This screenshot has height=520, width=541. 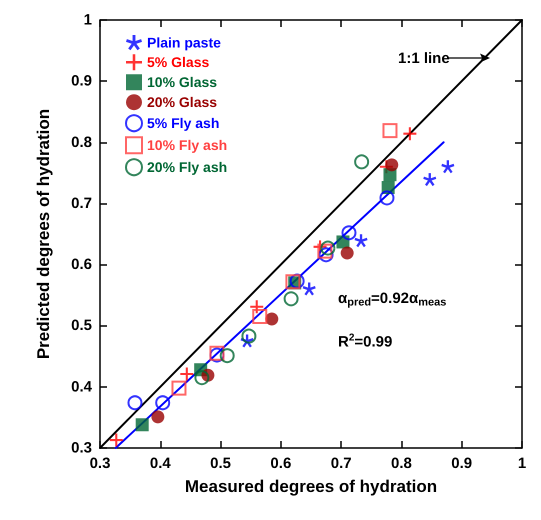 What do you see at coordinates (184, 42) in the screenshot?
I see `legend-label: Plain paste` at bounding box center [184, 42].